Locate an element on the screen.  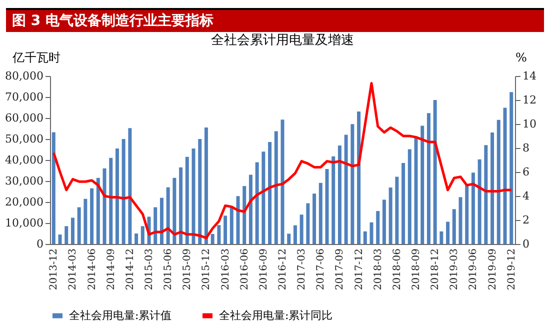
x-tick-label: 2015-12 is located at coordinates (206, 269).